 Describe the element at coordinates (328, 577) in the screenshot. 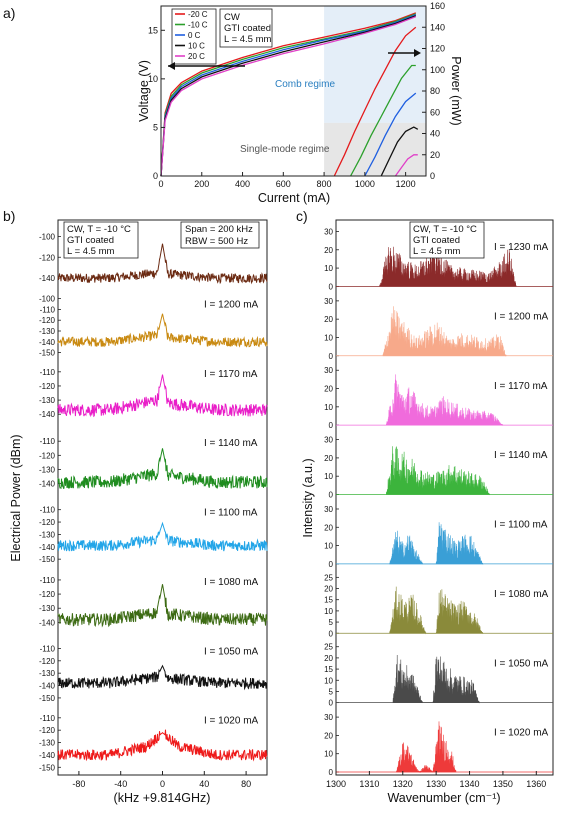

I see `tick-label: 25` at that location.